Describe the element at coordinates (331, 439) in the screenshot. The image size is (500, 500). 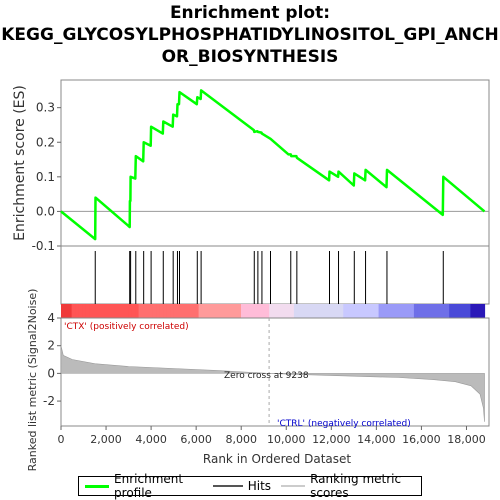
I see `metric-xtick-label: 12,000` at that location.